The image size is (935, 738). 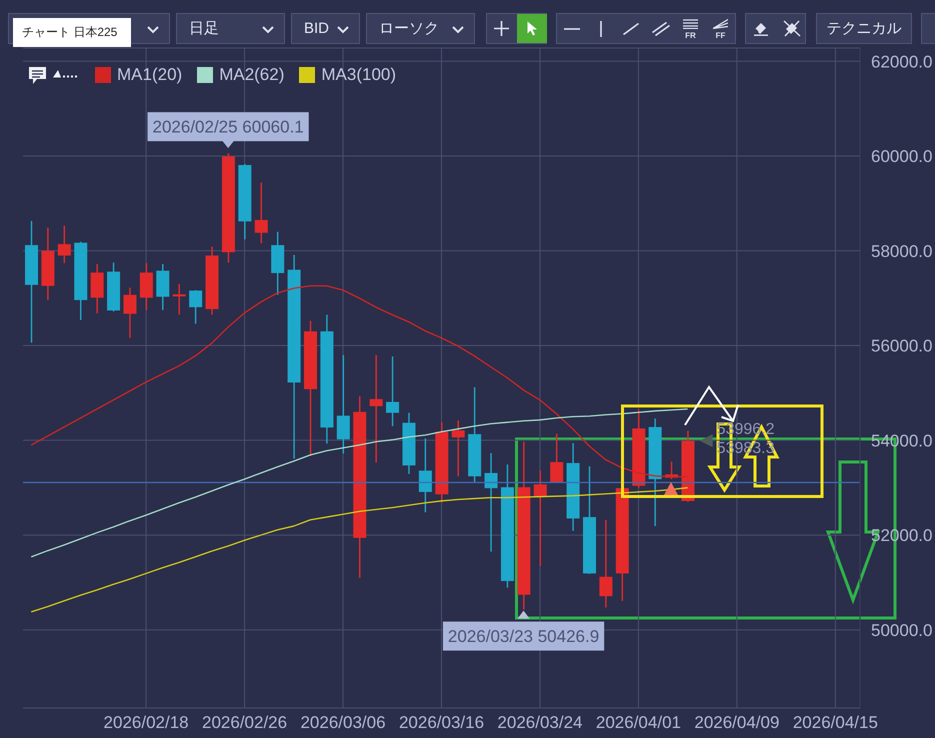 I want to click on button-group: FR FF, so click(x=646, y=28).